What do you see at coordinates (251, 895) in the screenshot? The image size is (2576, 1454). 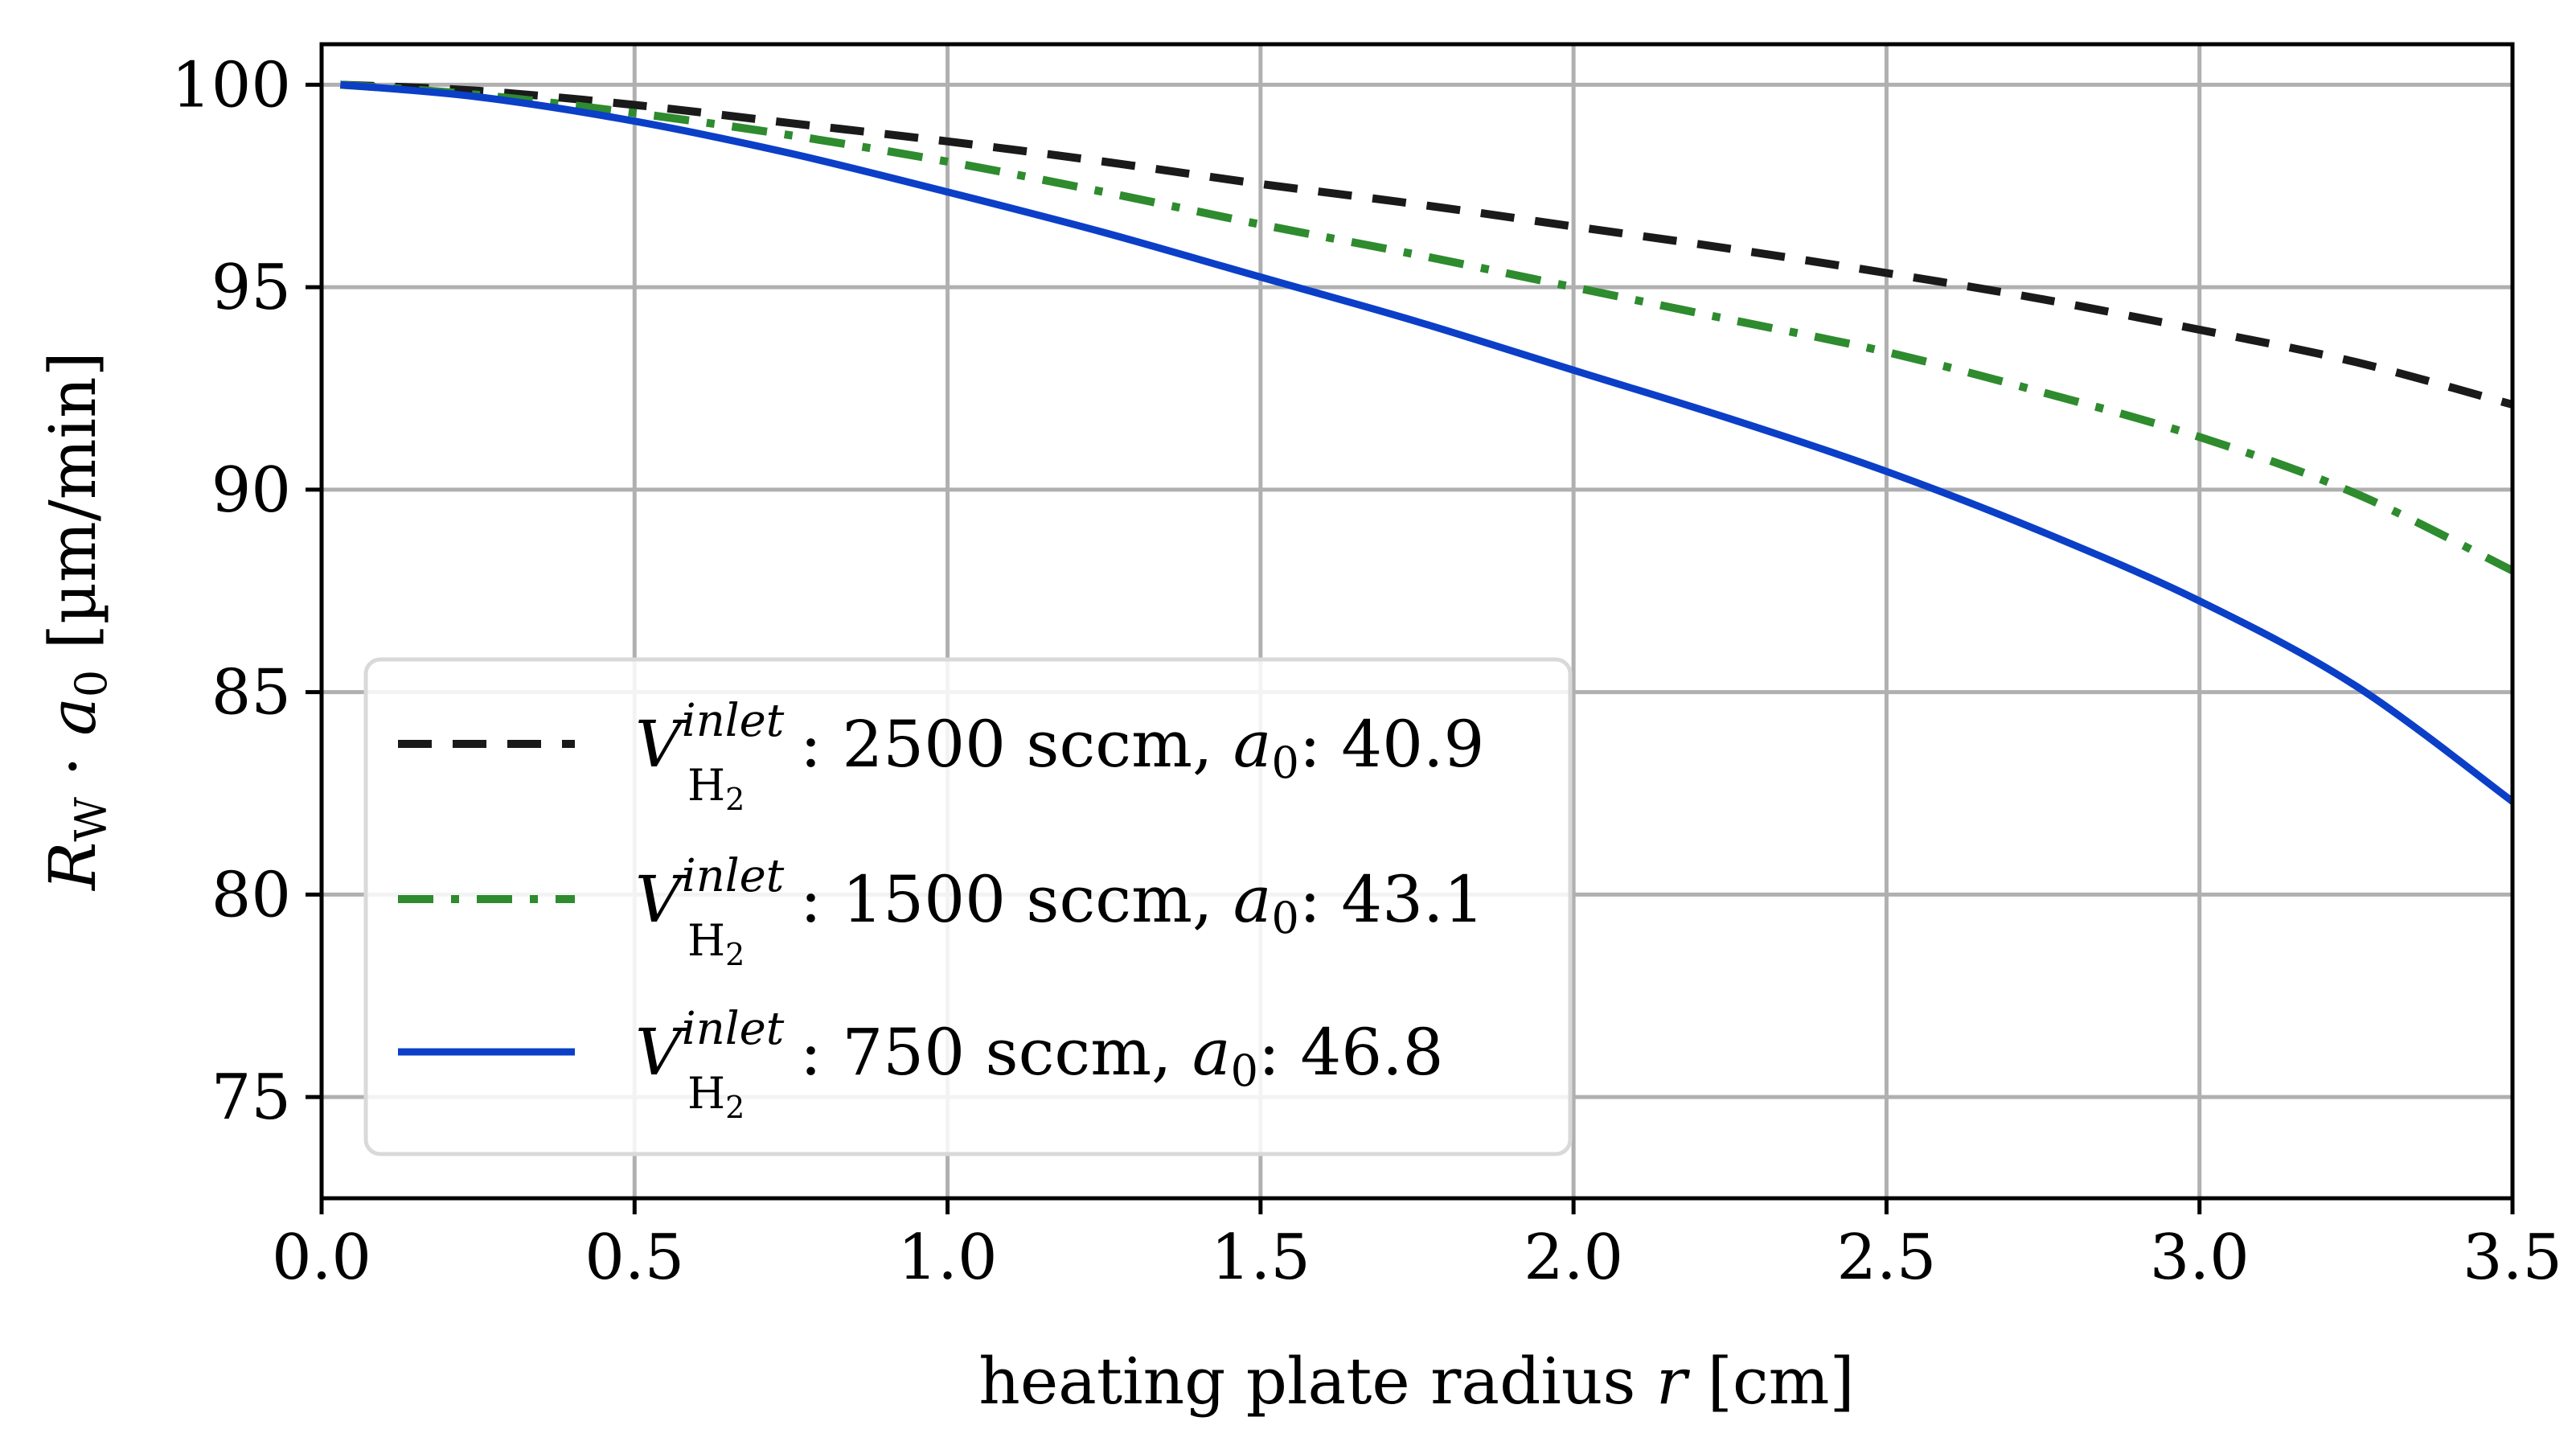 I see `y-tick-label: 80` at bounding box center [251, 895].